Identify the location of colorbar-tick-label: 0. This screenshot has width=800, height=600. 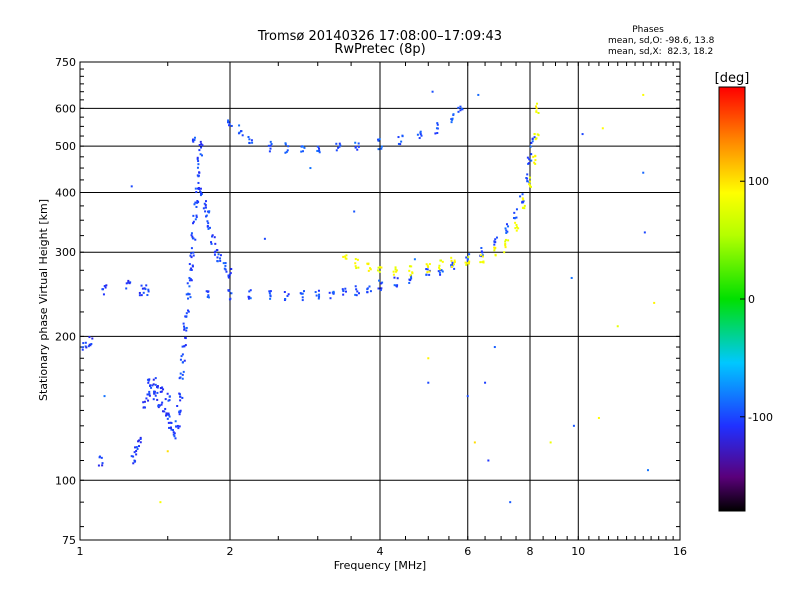
(751, 299).